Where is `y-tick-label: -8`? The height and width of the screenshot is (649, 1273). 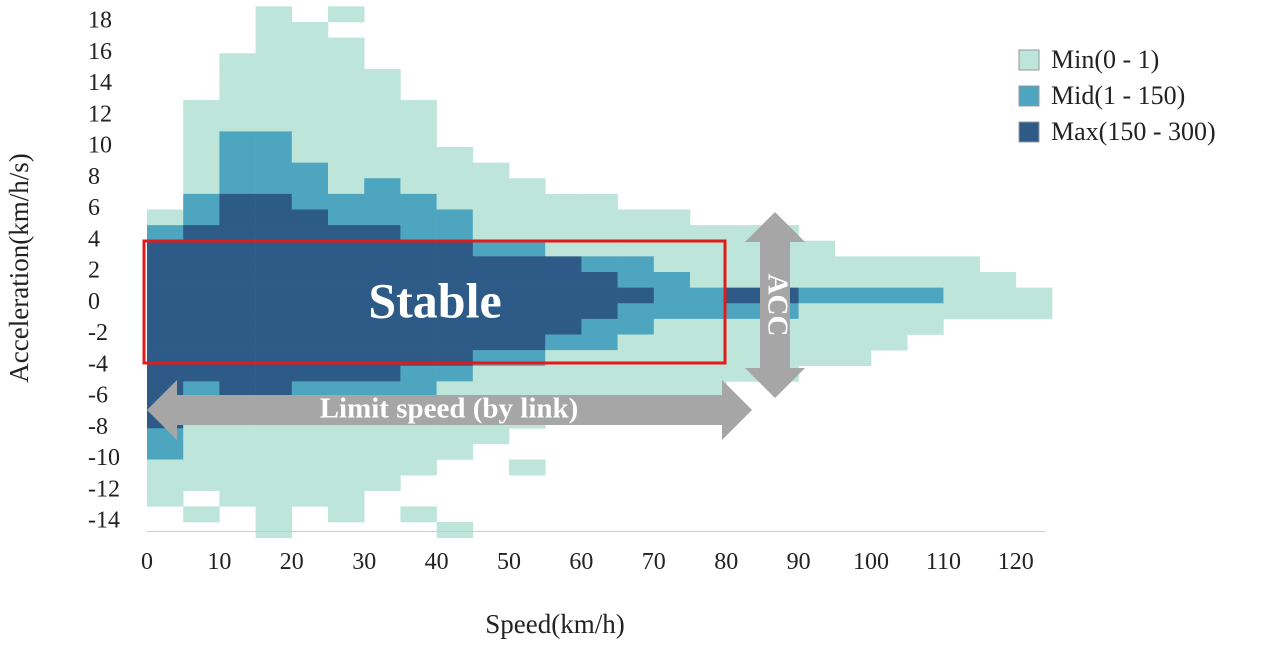 y-tick-label: -8 is located at coordinates (98, 427).